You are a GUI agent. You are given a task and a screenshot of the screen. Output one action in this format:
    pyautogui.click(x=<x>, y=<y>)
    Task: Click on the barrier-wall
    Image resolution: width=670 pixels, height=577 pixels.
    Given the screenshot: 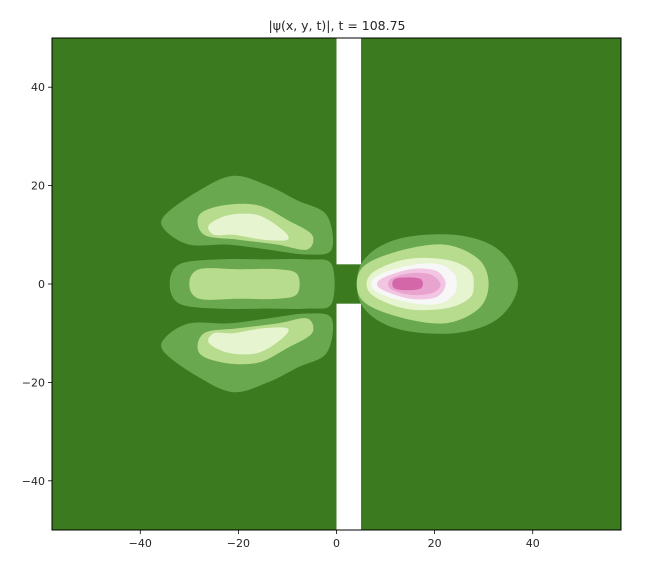 What is the action you would take?
    pyautogui.click(x=349, y=284)
    